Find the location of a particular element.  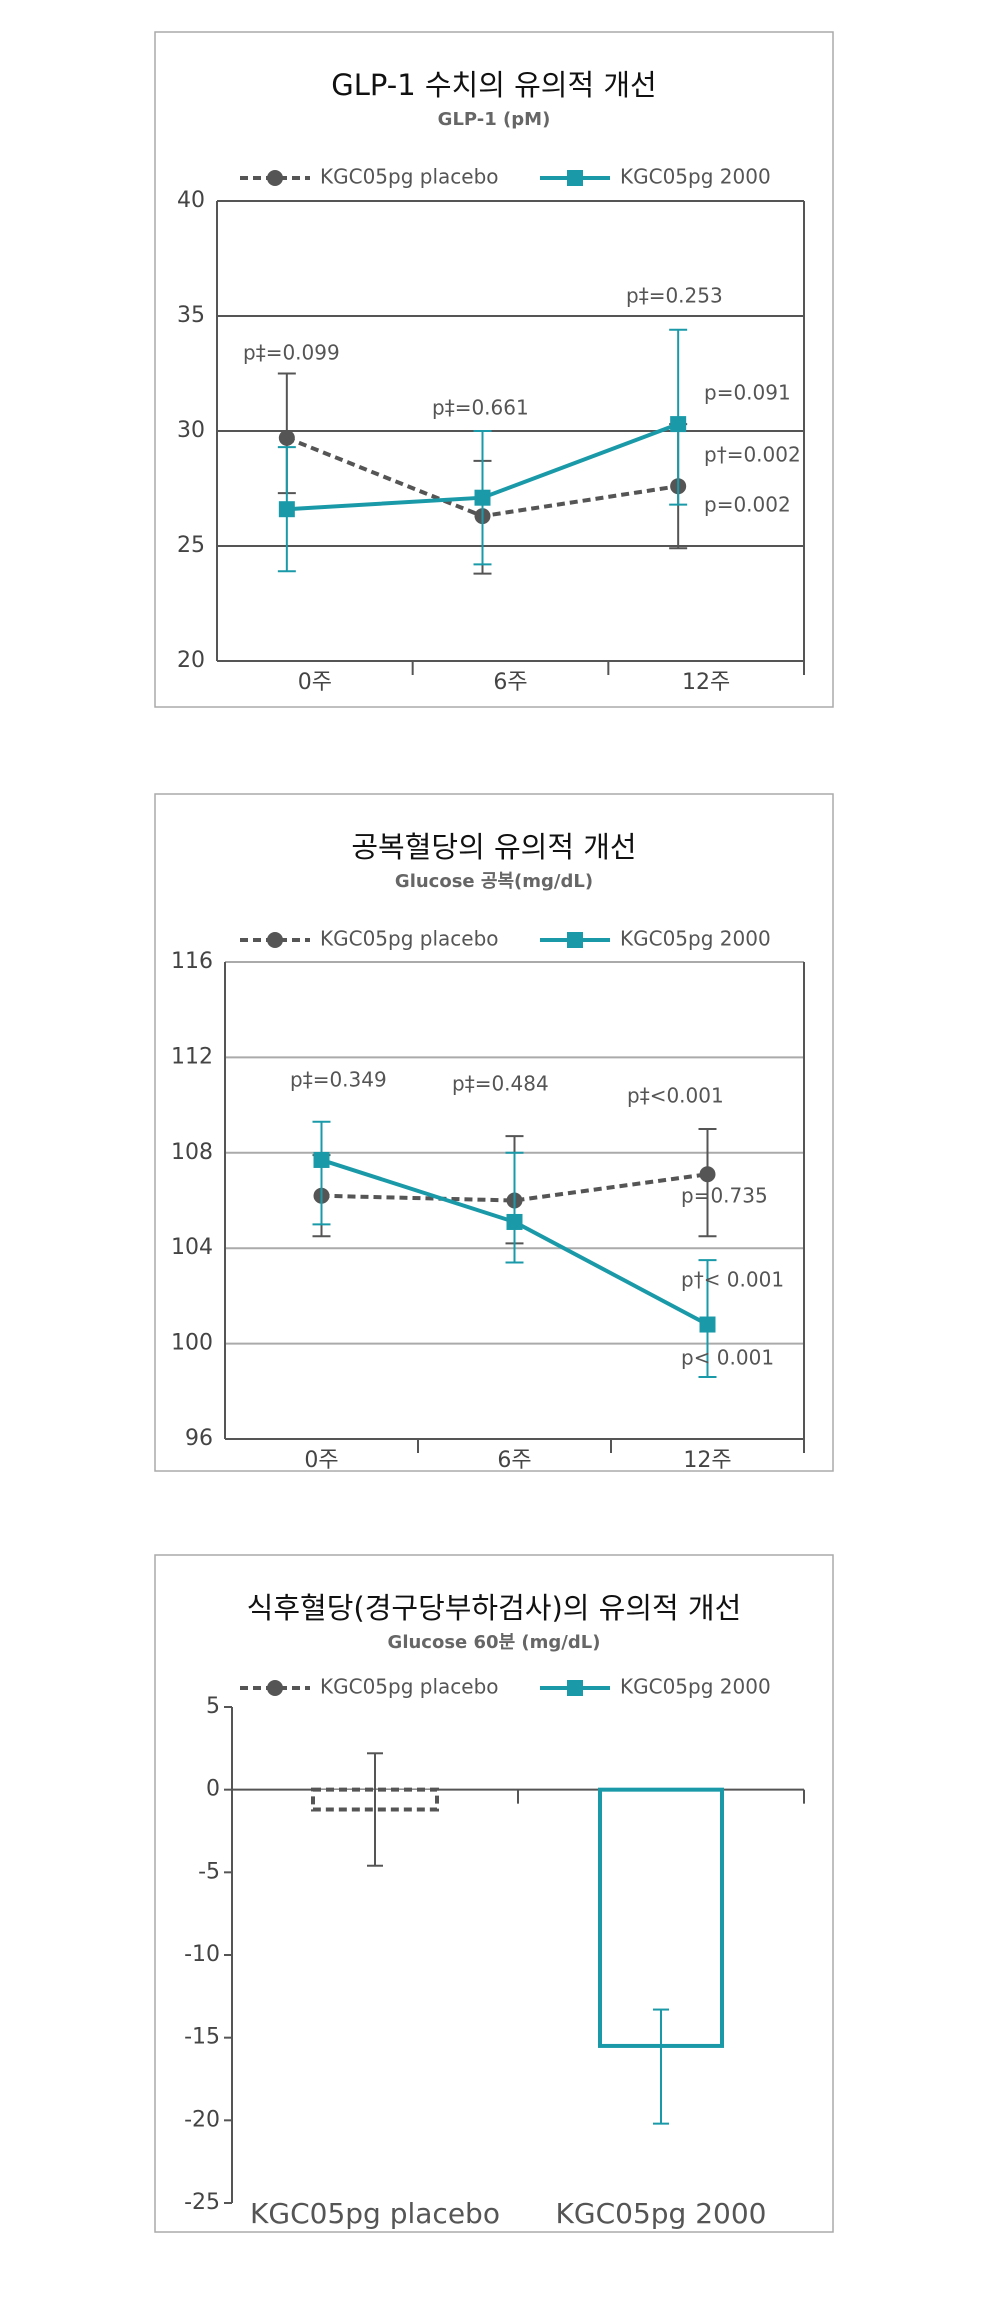

annotation: p‡=0.099 is located at coordinates (291, 353).